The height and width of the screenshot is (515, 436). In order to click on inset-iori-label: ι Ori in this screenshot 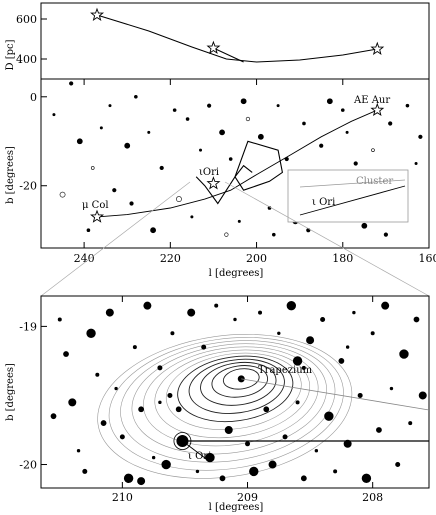, I will do `click(323, 202)`.